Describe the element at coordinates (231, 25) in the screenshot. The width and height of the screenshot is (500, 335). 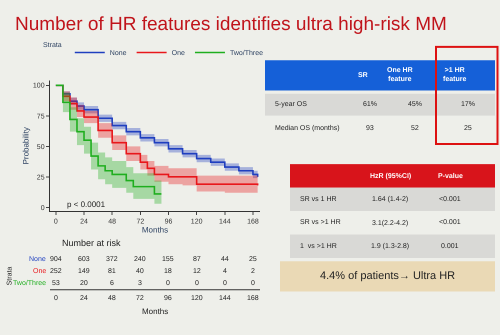
I see `chart-title: Number of HR features identifies ultra high-risk MM` at that location.